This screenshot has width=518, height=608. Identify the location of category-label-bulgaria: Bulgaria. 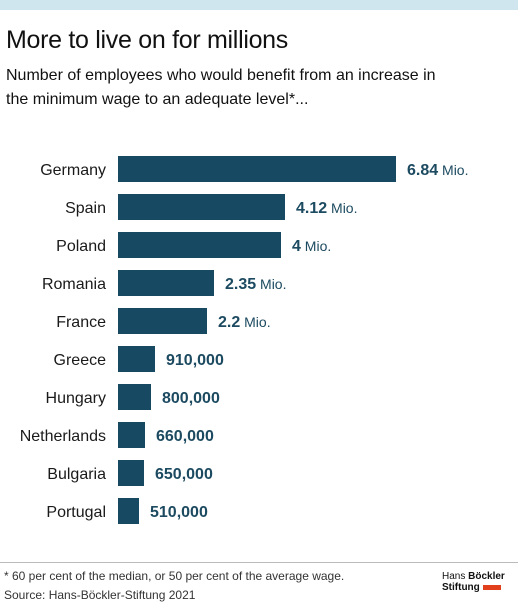
(76, 474).